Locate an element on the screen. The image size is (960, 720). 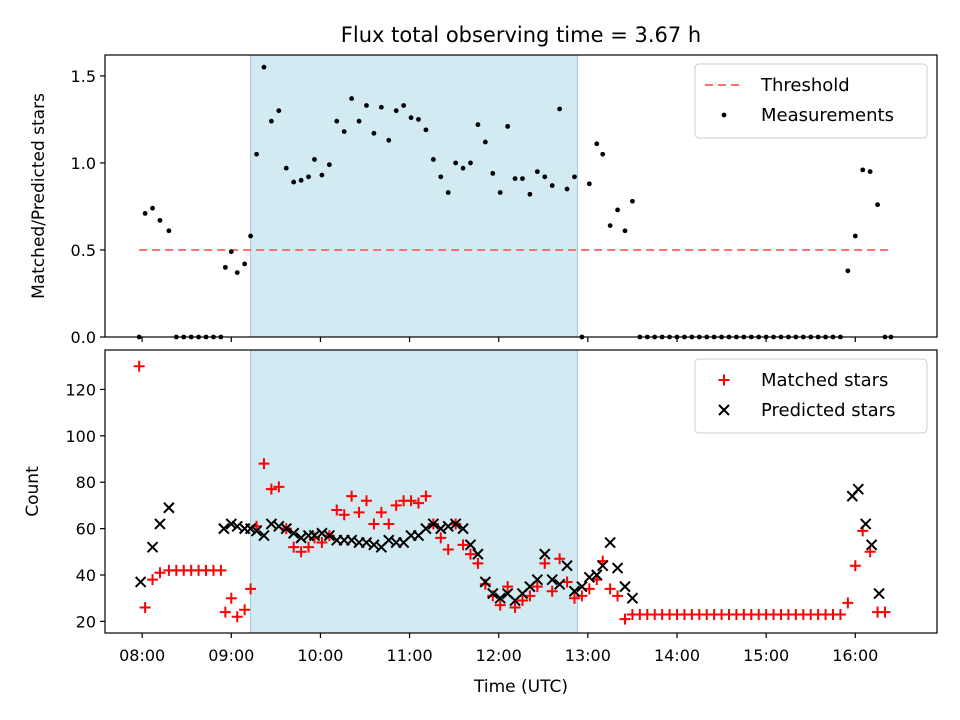
y-tick-label: 40 is located at coordinates (86, 575).